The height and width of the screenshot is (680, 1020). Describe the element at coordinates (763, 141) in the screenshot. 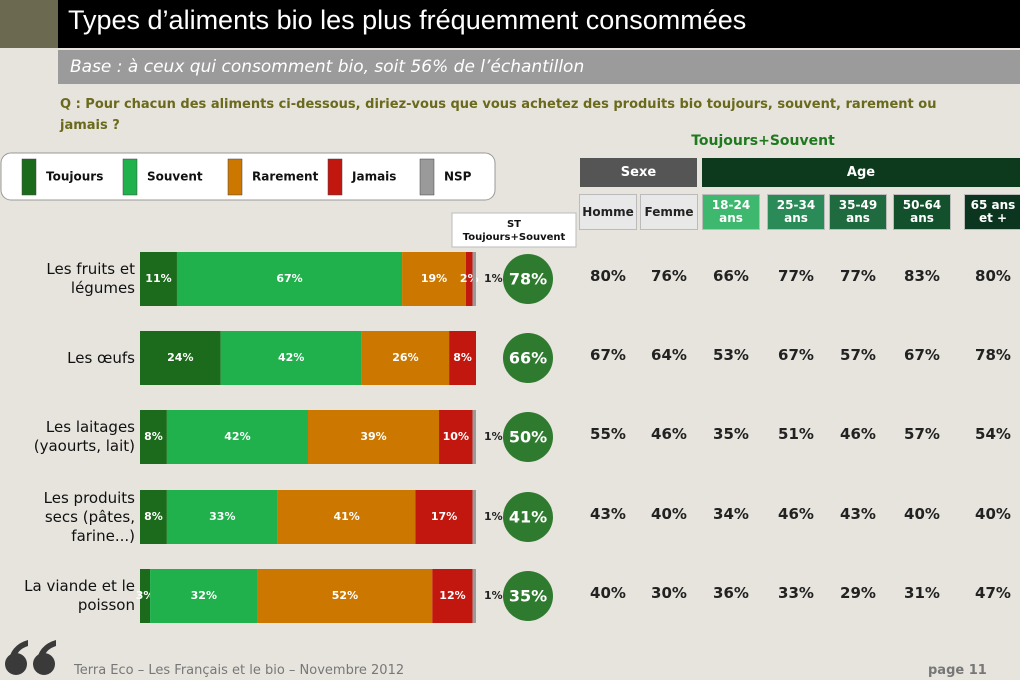

I see `table-title: Toujours+Souvent` at that location.